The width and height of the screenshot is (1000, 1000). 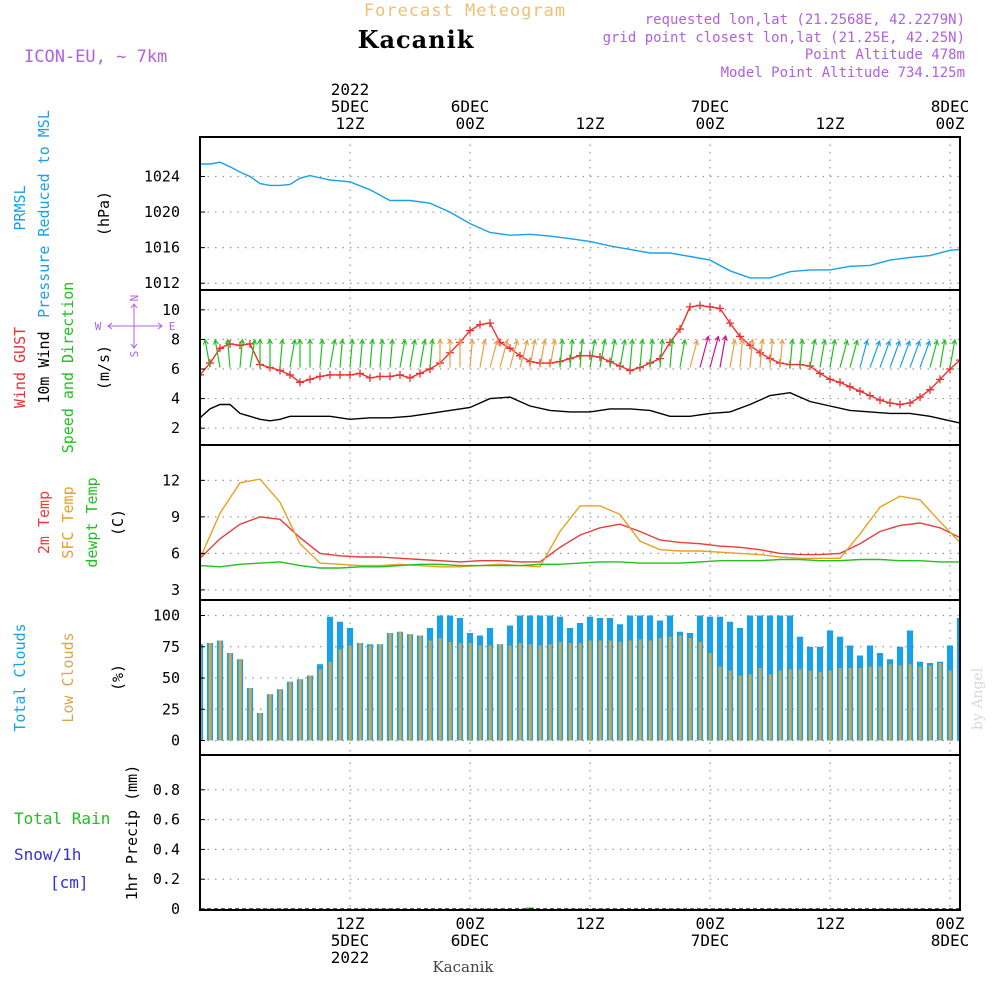 I want to click on y-tick-label: 0.4, so click(x=166, y=849).